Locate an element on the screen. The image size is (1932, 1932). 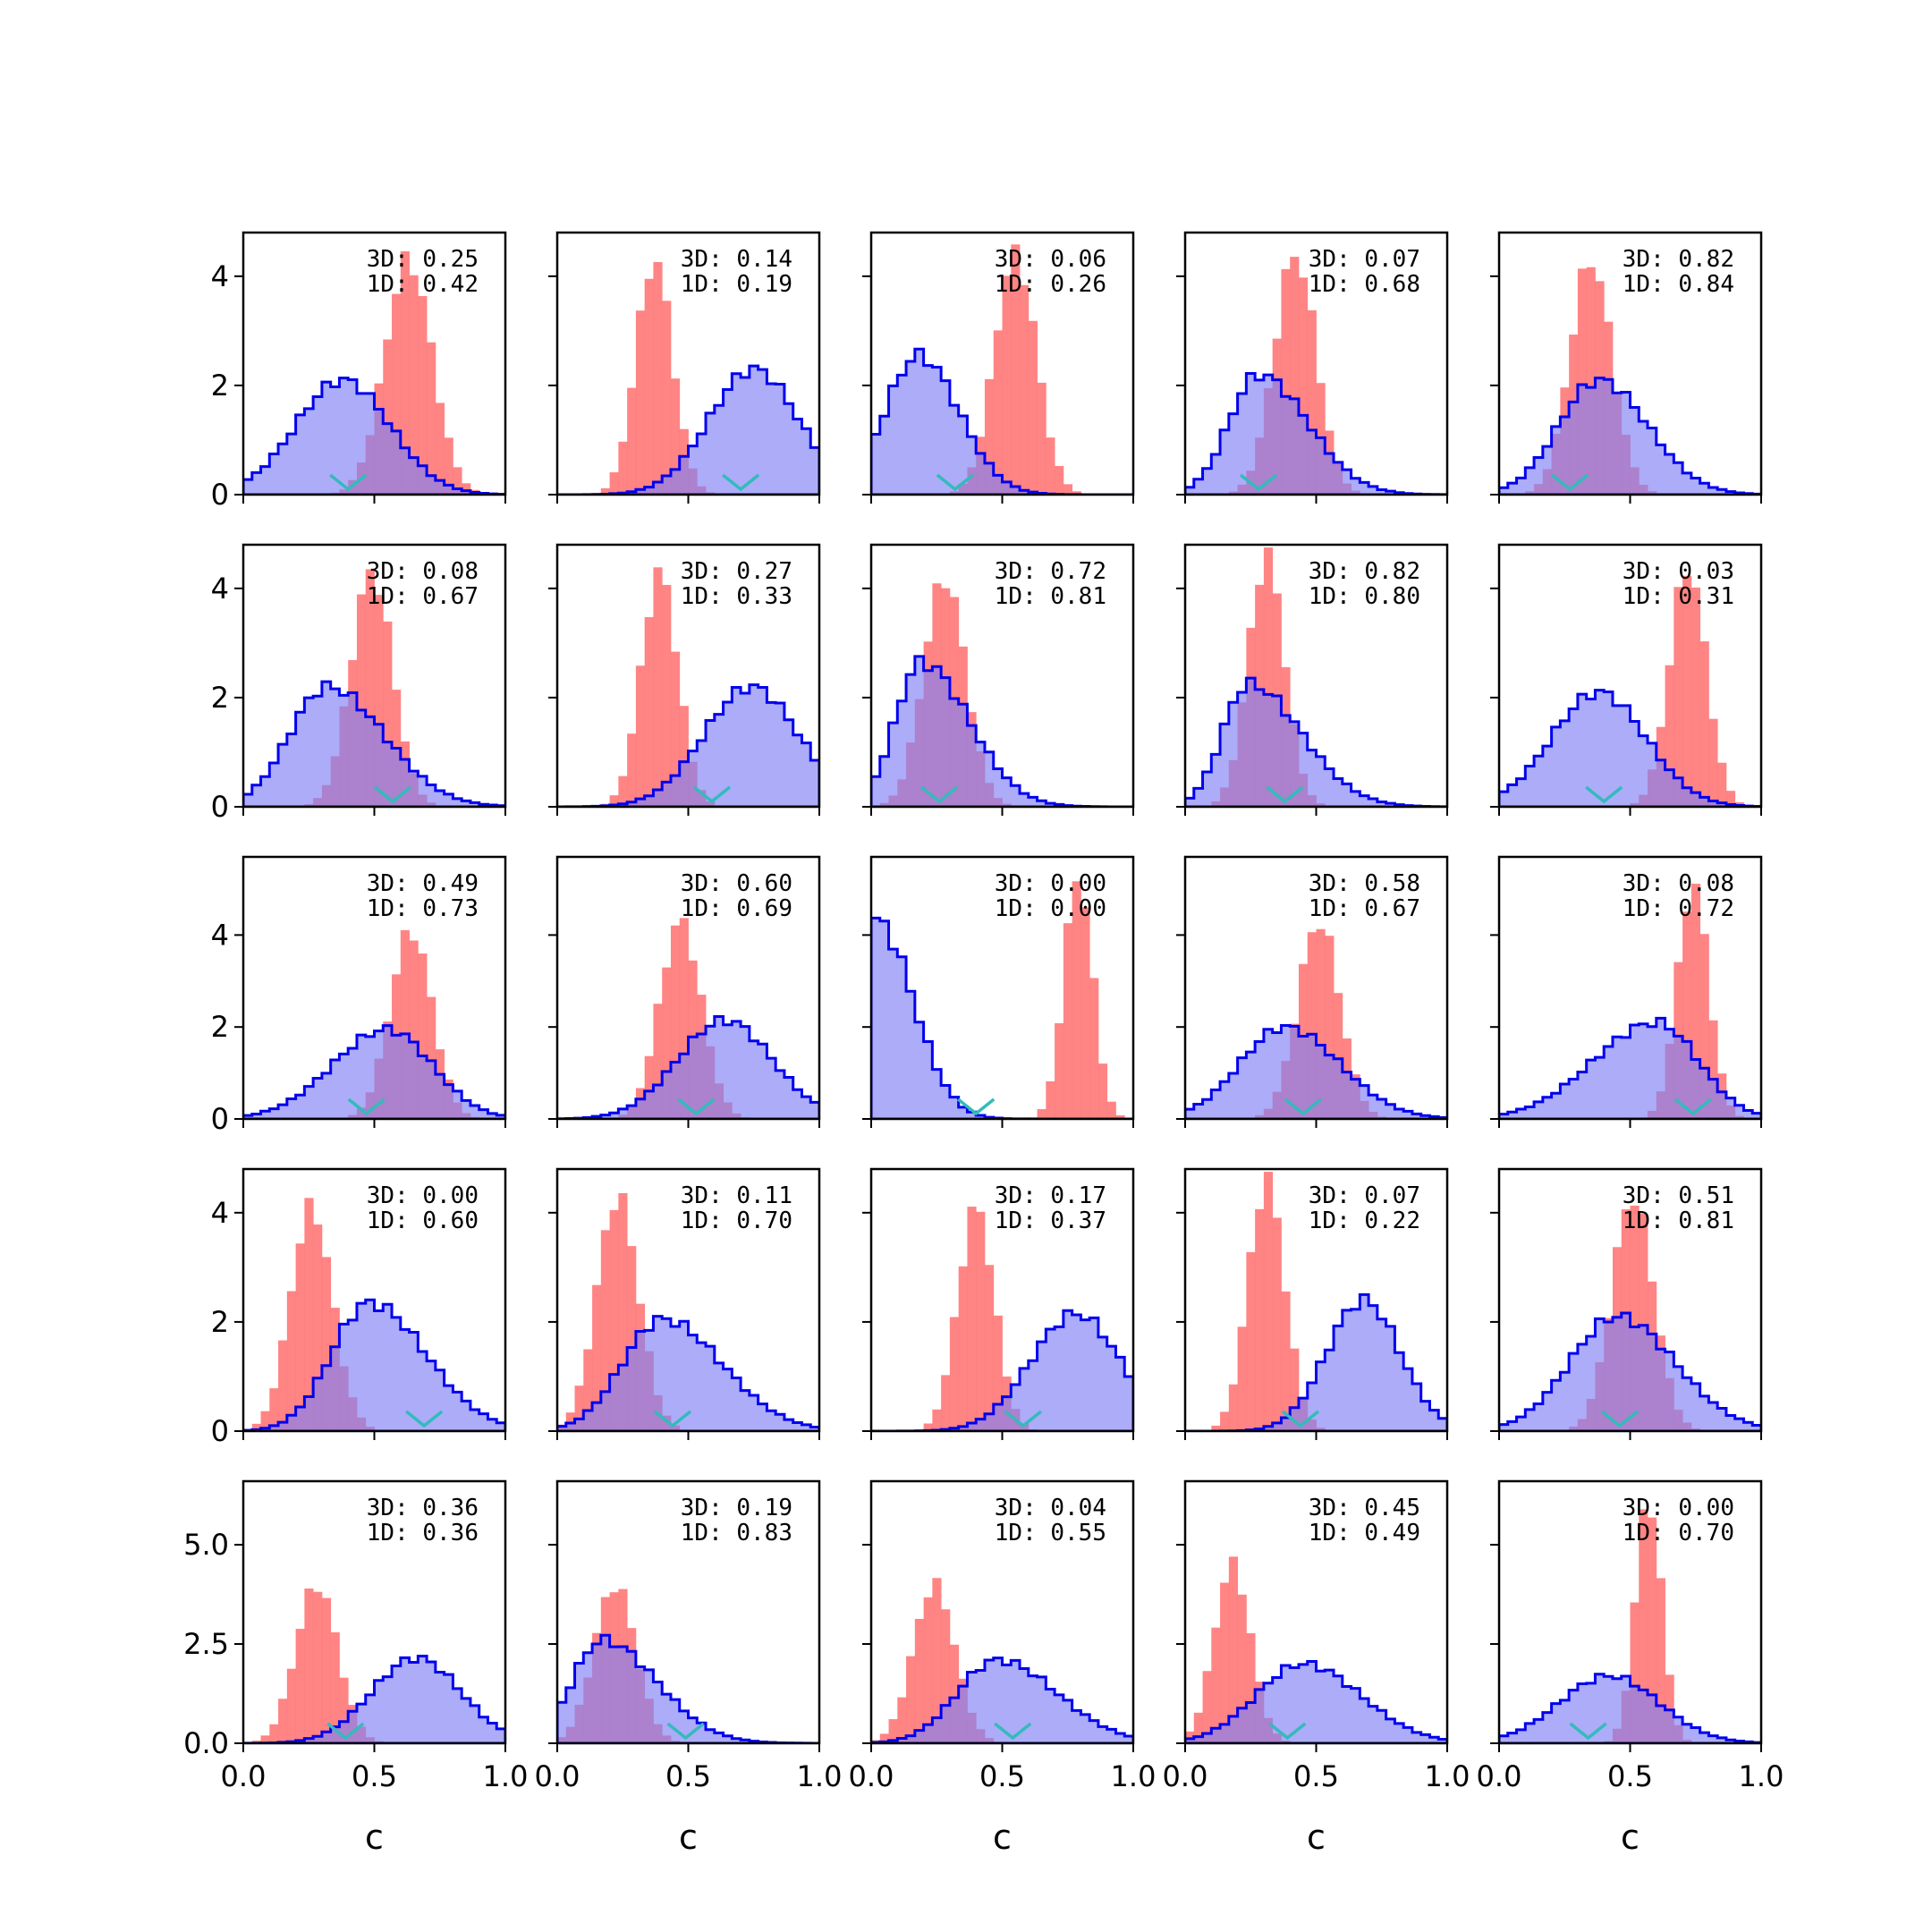
annotation-3d: 3D: 0.07 is located at coordinates (1364, 259).